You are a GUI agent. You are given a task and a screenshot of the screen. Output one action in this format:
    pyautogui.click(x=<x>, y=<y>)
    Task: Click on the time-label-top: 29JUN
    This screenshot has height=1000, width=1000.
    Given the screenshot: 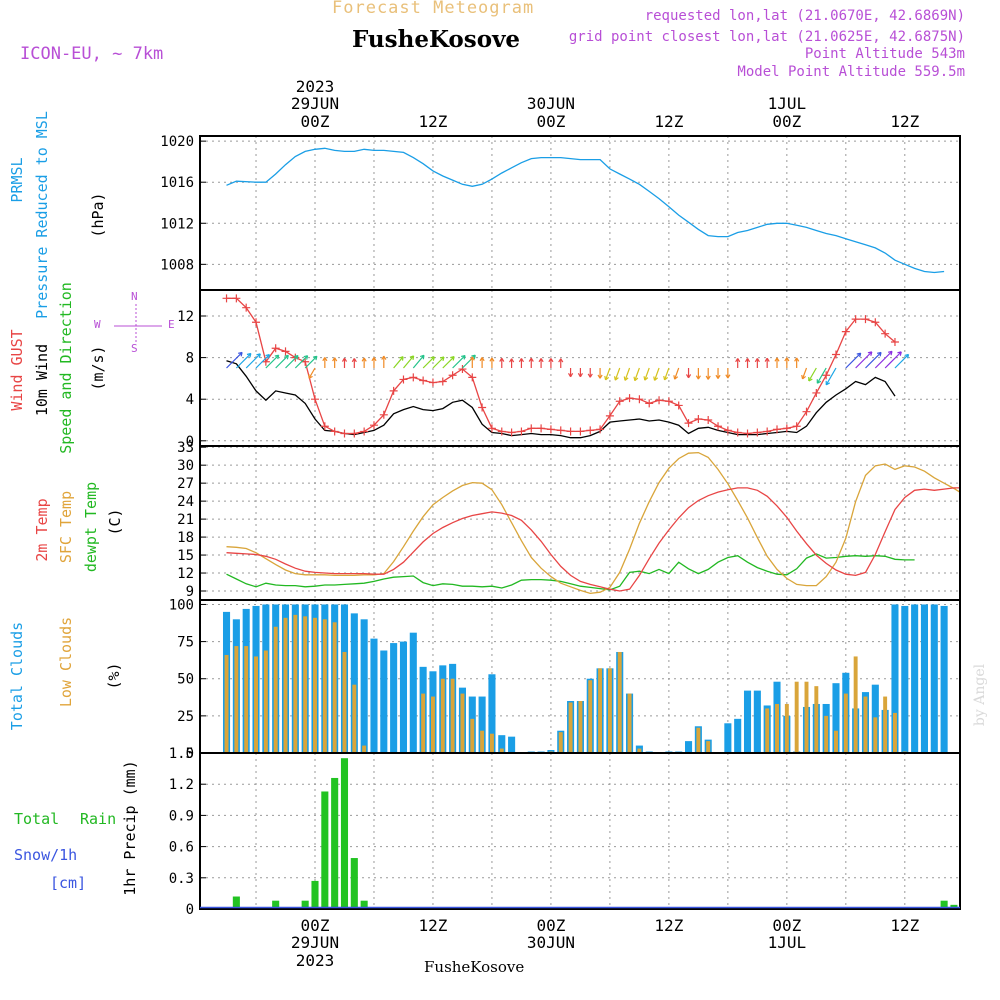 What is the action you would take?
    pyautogui.click(x=315, y=103)
    